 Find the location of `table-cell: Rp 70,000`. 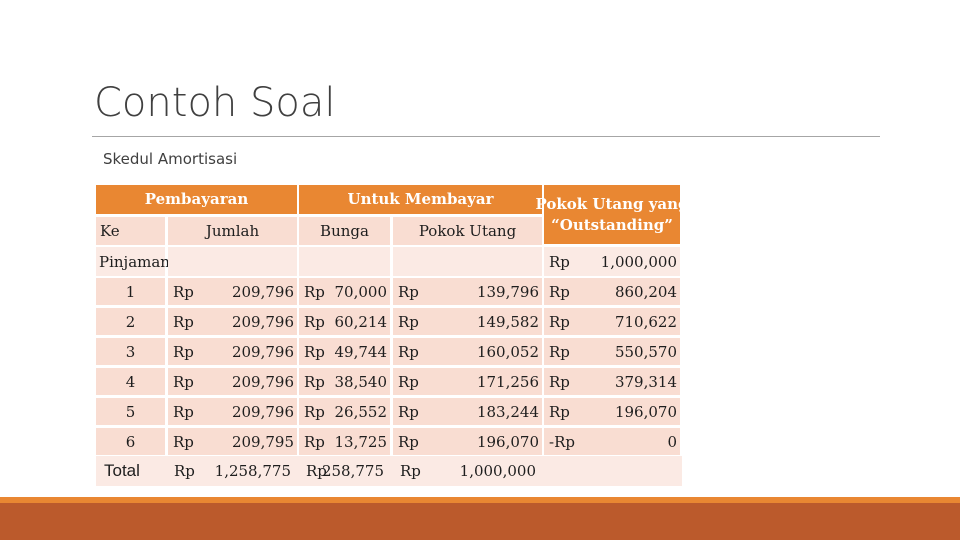

table-cell: Rp 70,000 is located at coordinates (344, 291).